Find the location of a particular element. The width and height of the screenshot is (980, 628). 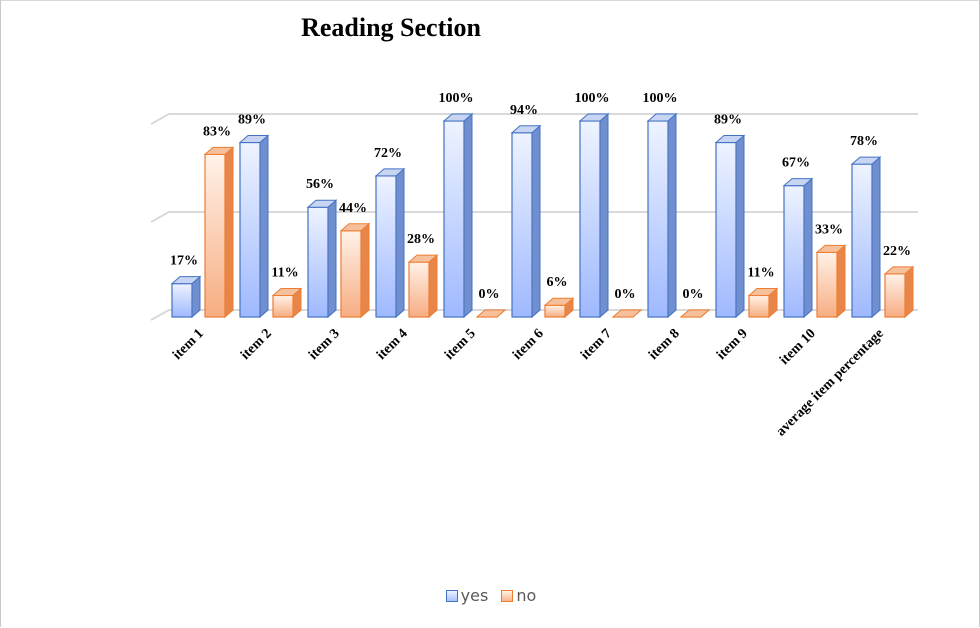

data-label-no-2: 11% is located at coordinates (284, 272).